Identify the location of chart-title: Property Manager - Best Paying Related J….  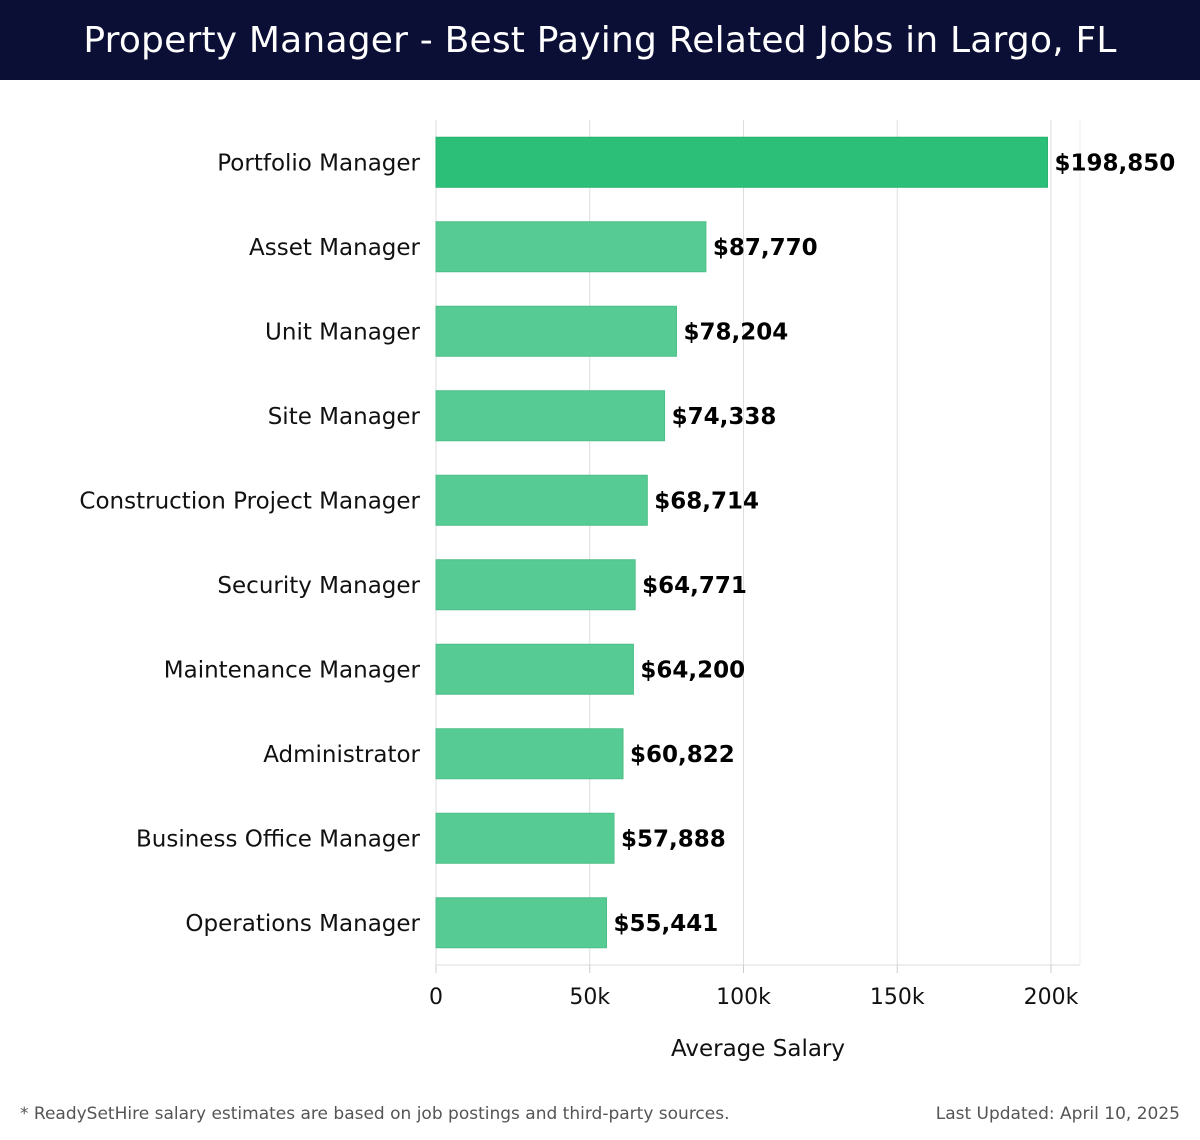
(600, 40).